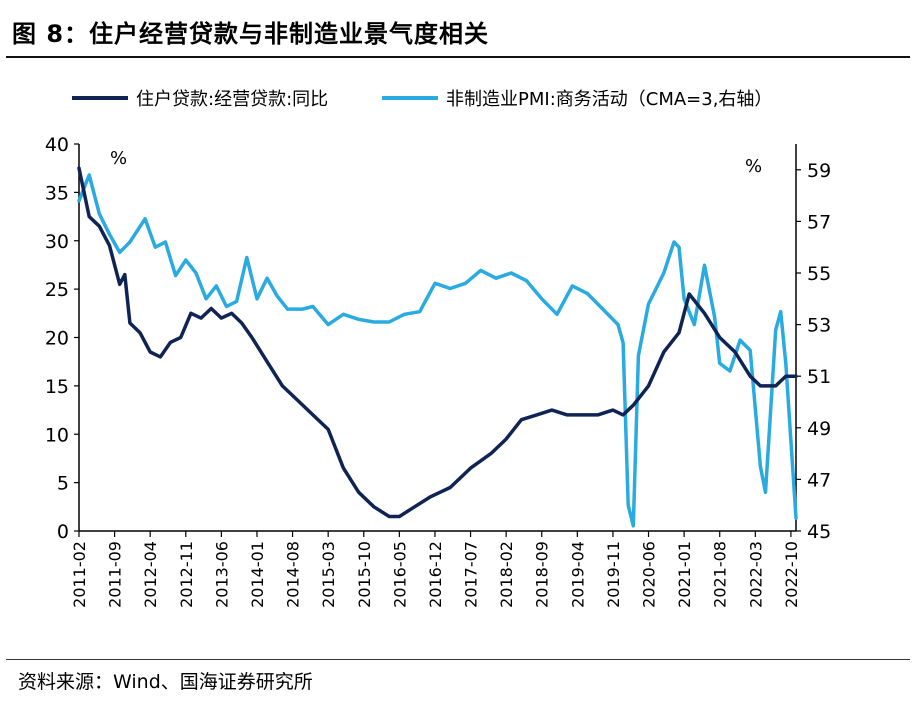 The width and height of the screenshot is (916, 704). What do you see at coordinates (57, 339) in the screenshot?
I see `y-left-tick-label: 20` at bounding box center [57, 339].